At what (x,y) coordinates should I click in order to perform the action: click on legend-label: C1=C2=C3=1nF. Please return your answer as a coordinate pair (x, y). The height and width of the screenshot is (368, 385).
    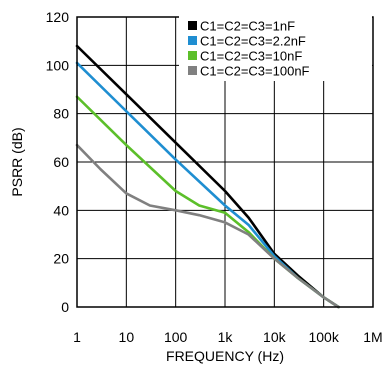
    Looking at the image, I should click on (247, 26).